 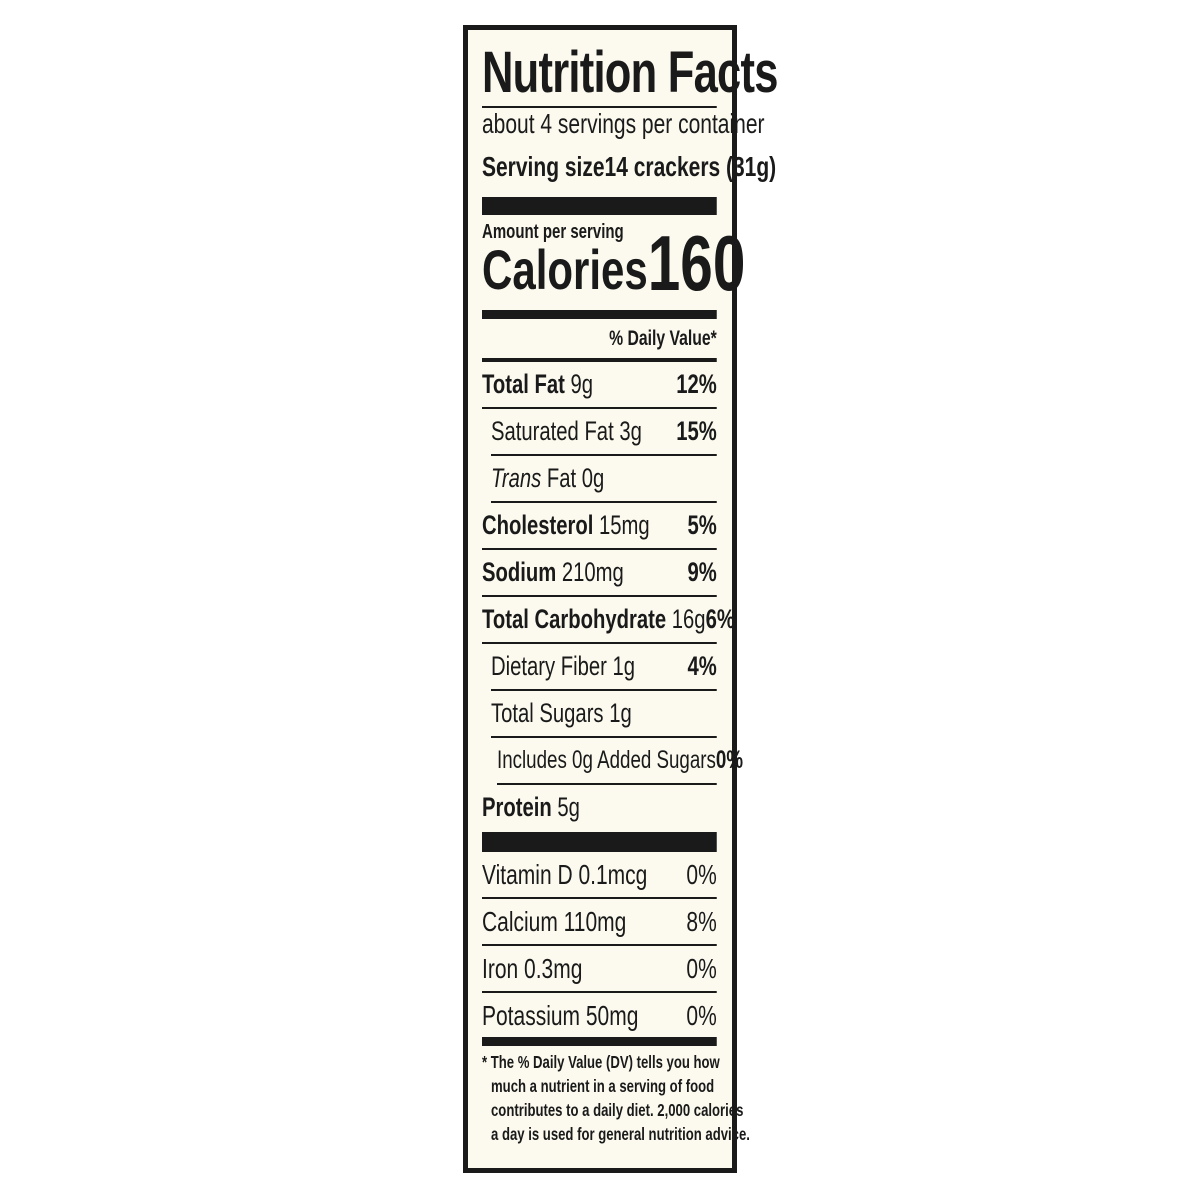 I want to click on daily-value-header: % Daily Value*, so click(x=663, y=338).